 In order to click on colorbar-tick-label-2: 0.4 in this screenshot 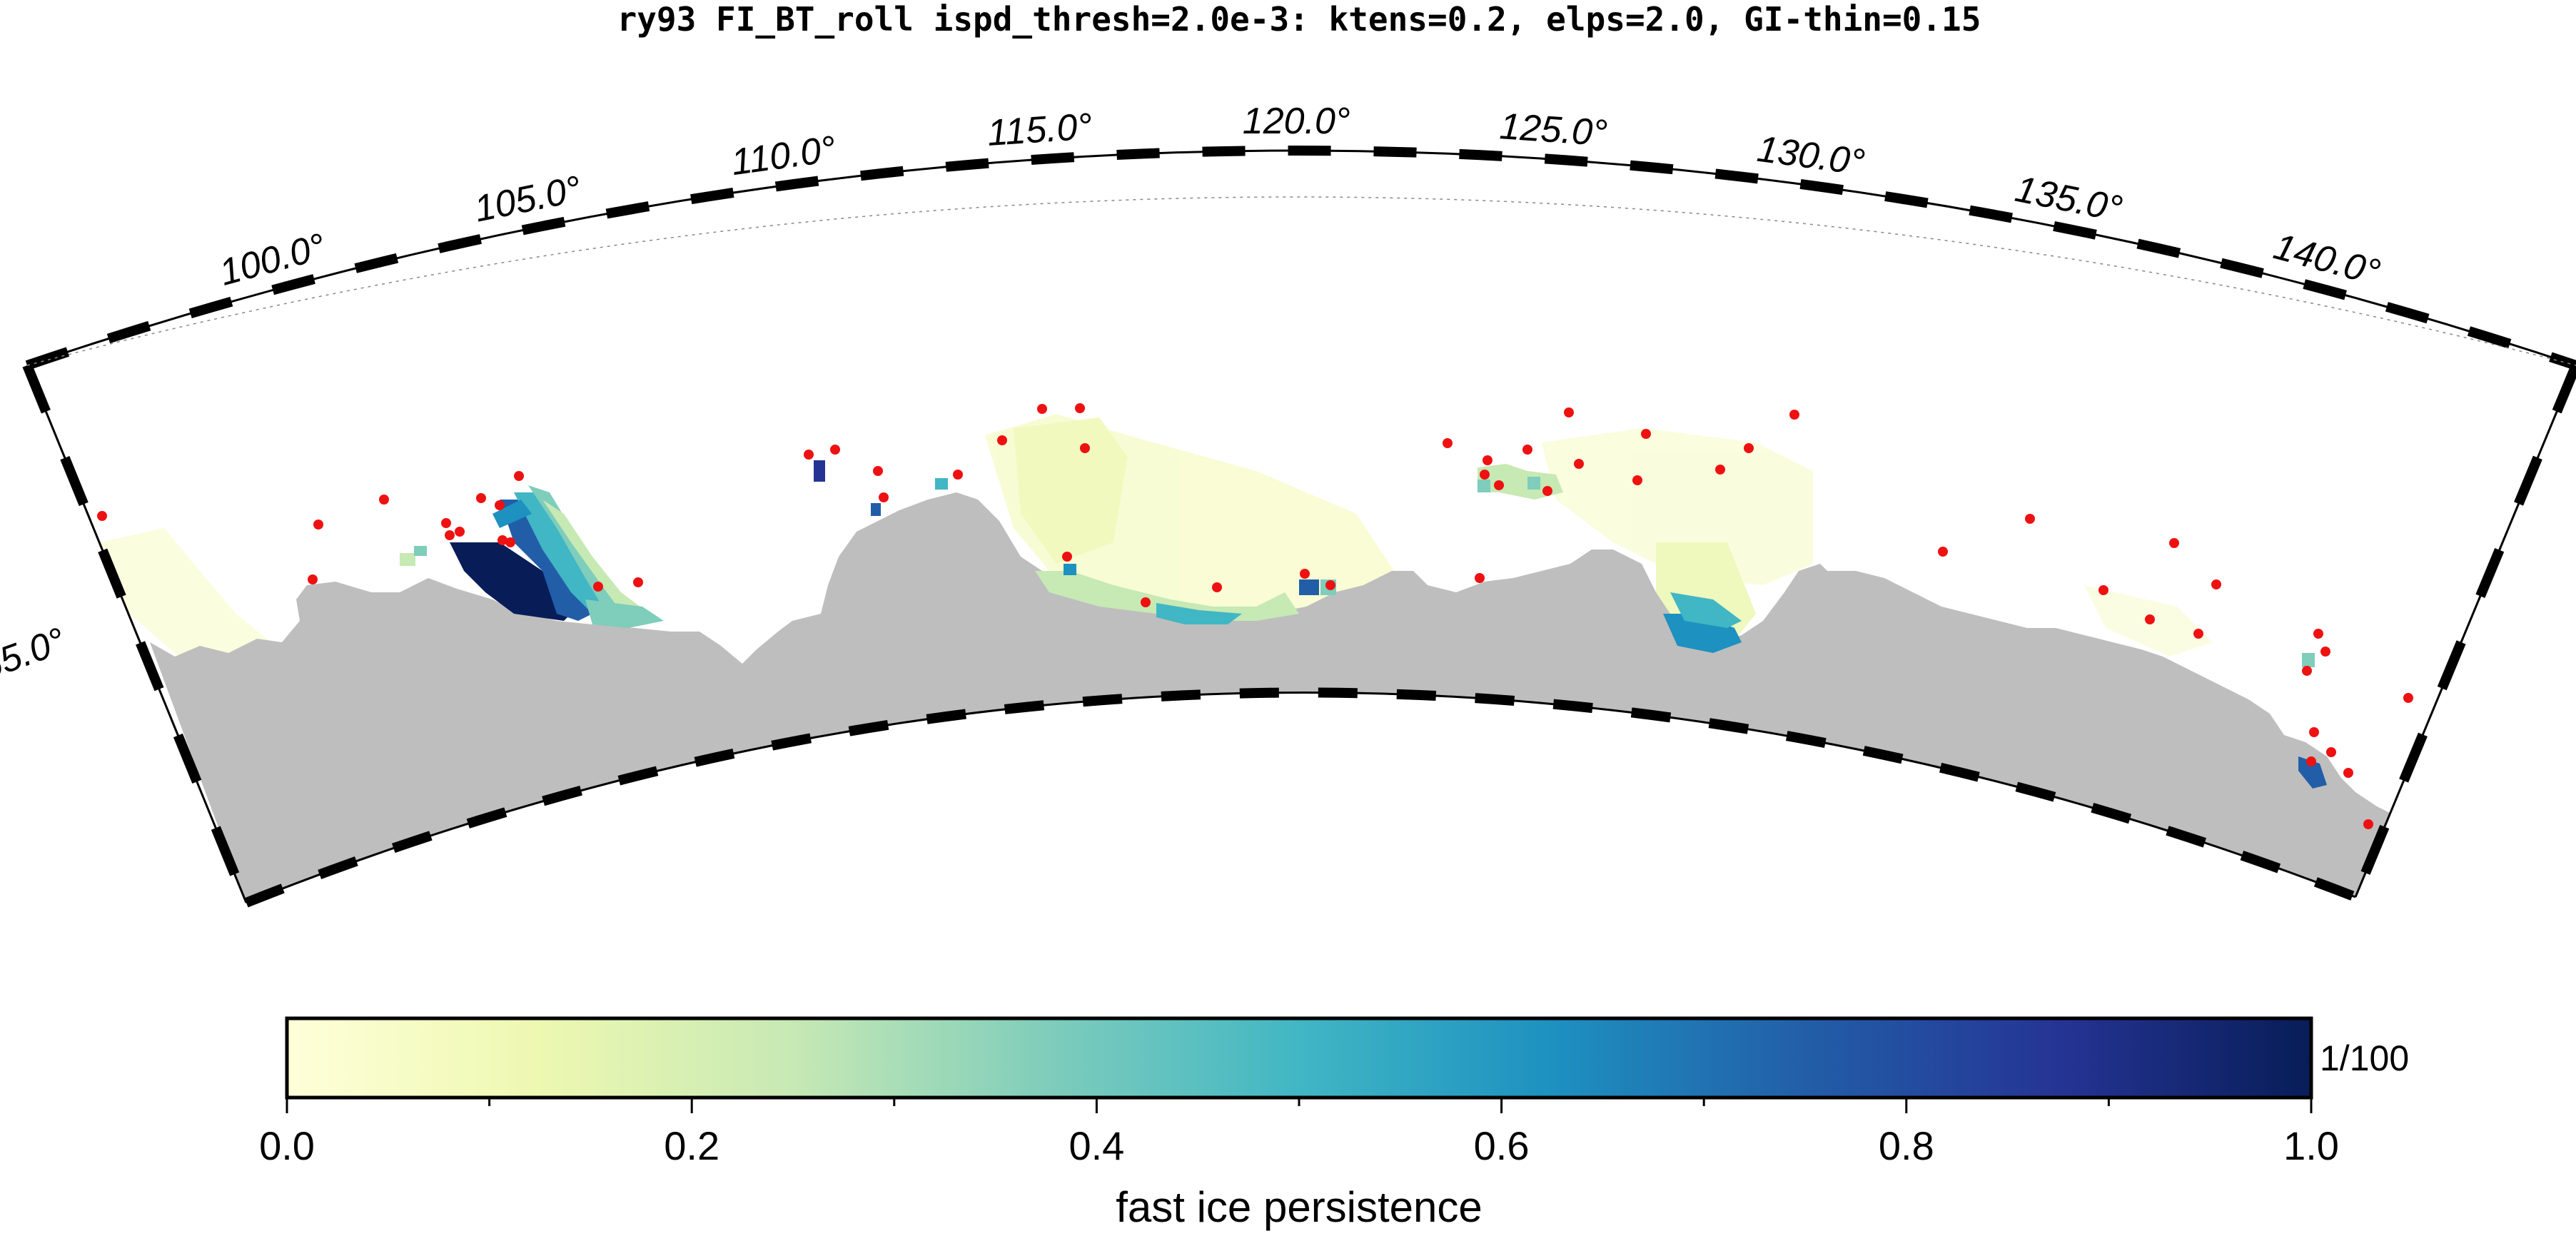, I will do `click(1096, 1145)`.